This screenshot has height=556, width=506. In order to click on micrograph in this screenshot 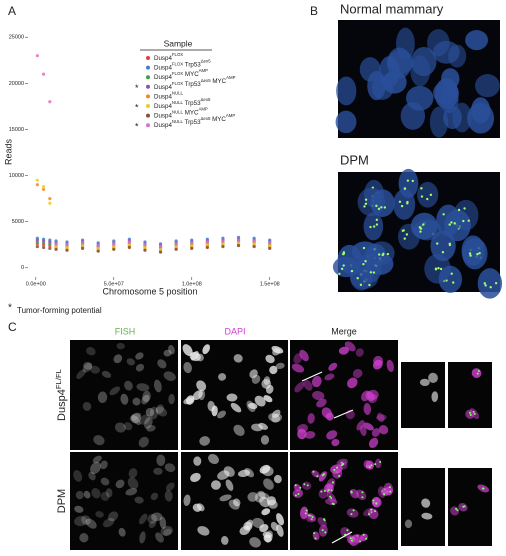, I will do `click(124, 501)`.